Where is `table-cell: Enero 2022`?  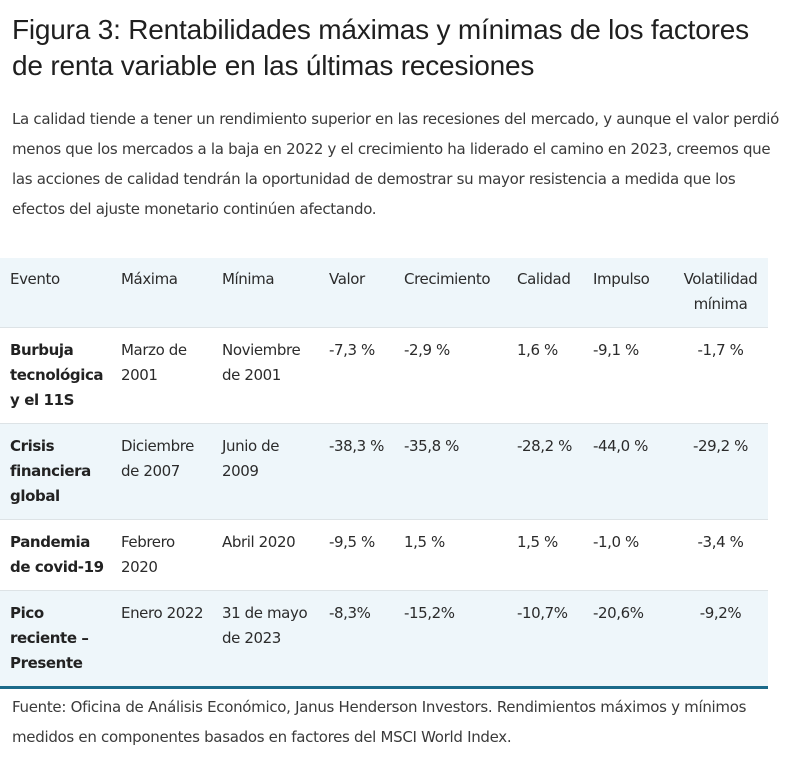
table-cell: Enero 2022 is located at coordinates (161, 639).